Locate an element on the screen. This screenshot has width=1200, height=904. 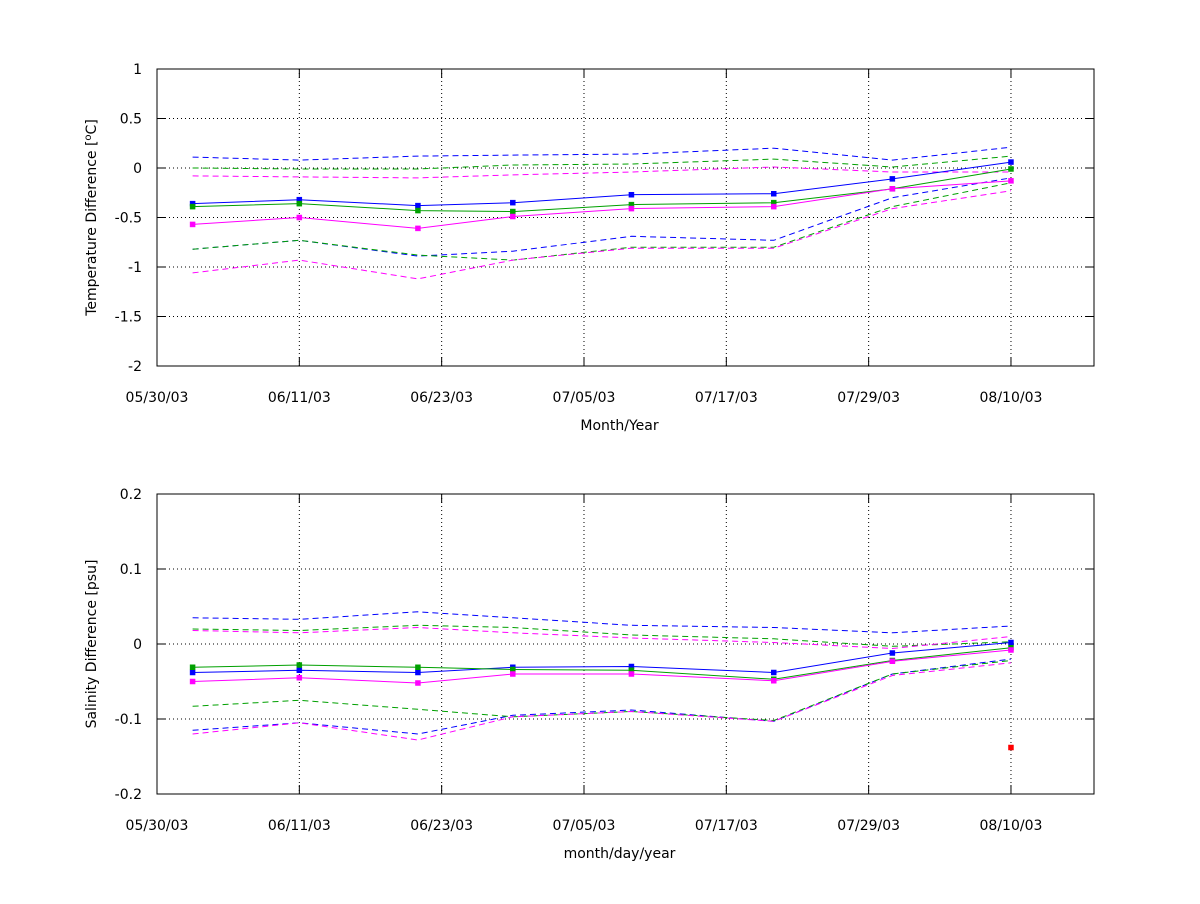
x-axis-label: Month/Year is located at coordinates (619, 426).